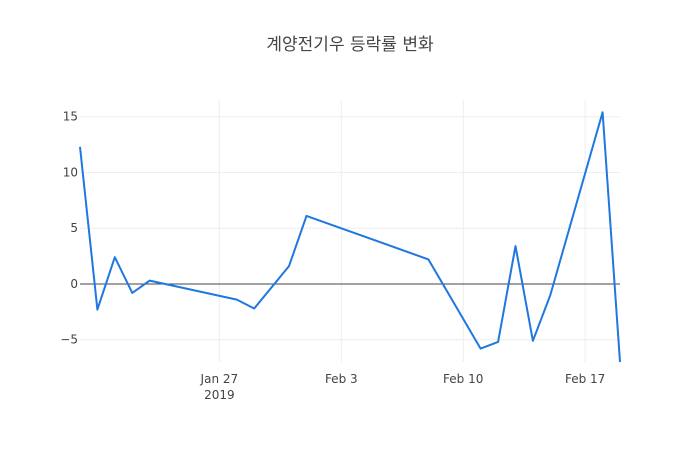 The width and height of the screenshot is (700, 454). What do you see at coordinates (74, 284) in the screenshot?
I see `y-tick-label: 0` at bounding box center [74, 284].